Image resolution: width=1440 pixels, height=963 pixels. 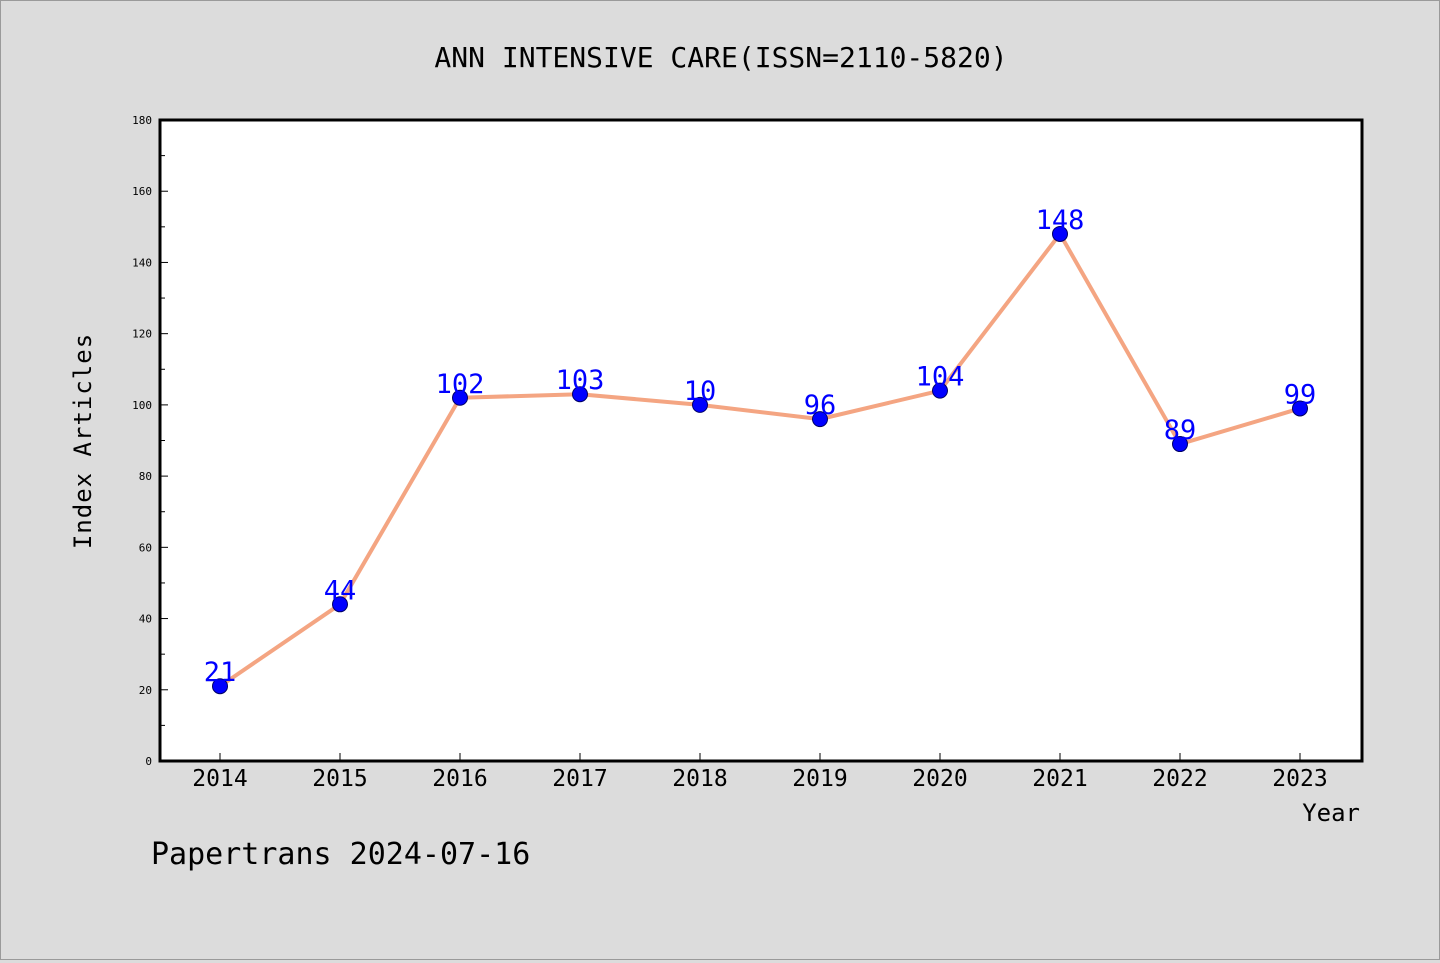 I want to click on data-label: 99, so click(x=1300, y=394).